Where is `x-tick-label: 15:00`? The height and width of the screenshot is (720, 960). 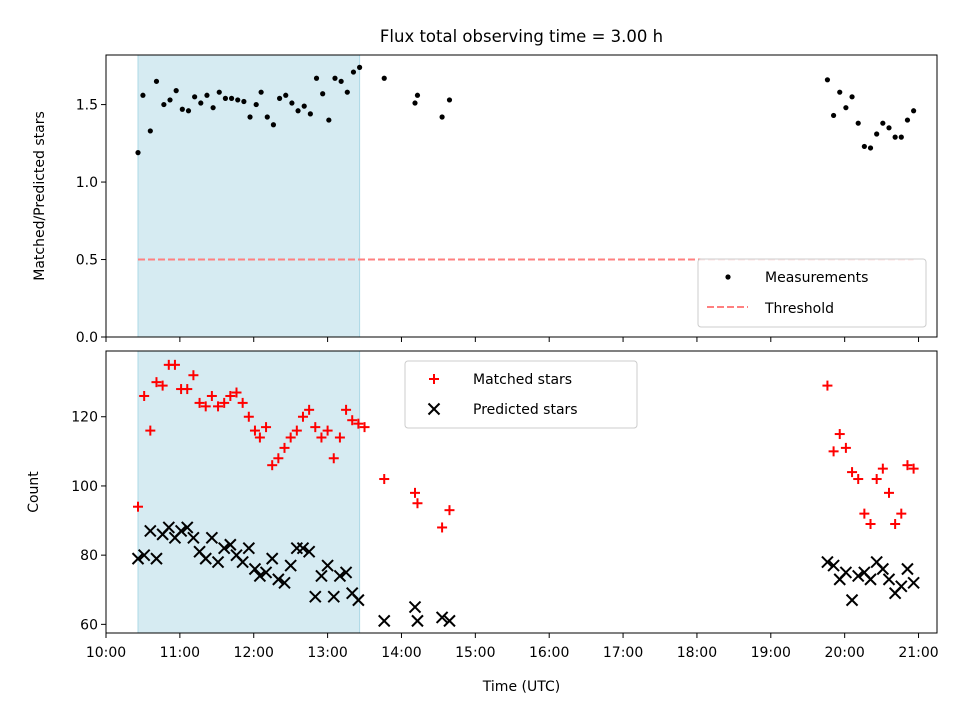 x-tick-label: 15:00 is located at coordinates (475, 653).